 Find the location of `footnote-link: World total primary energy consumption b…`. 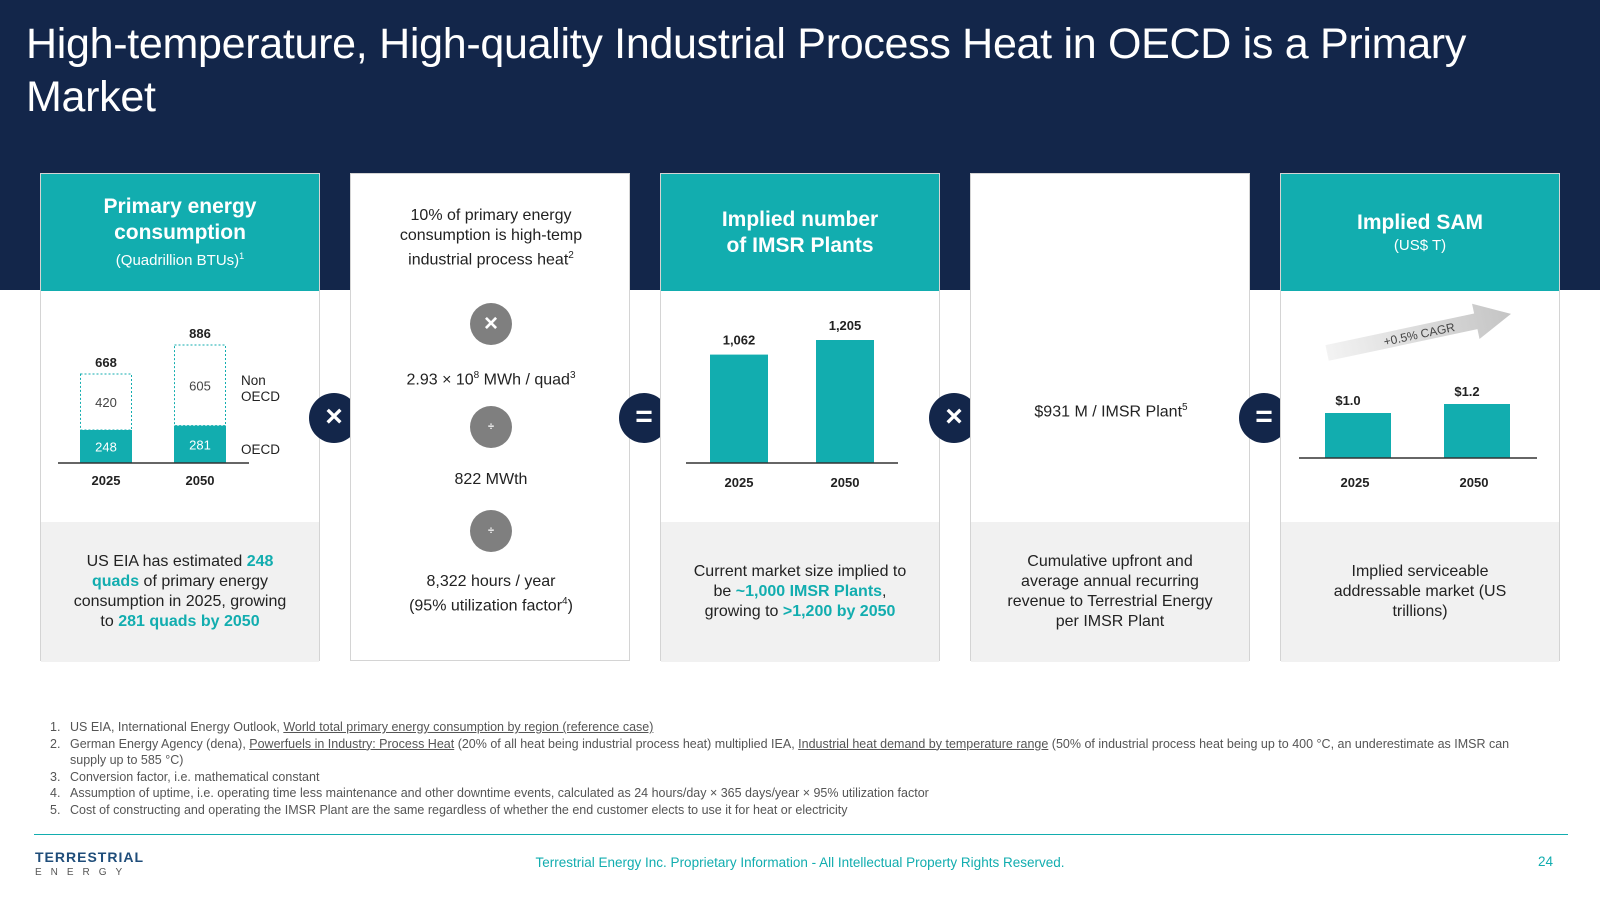

footnote-link: World total primary energy consumption b… is located at coordinates (468, 727).